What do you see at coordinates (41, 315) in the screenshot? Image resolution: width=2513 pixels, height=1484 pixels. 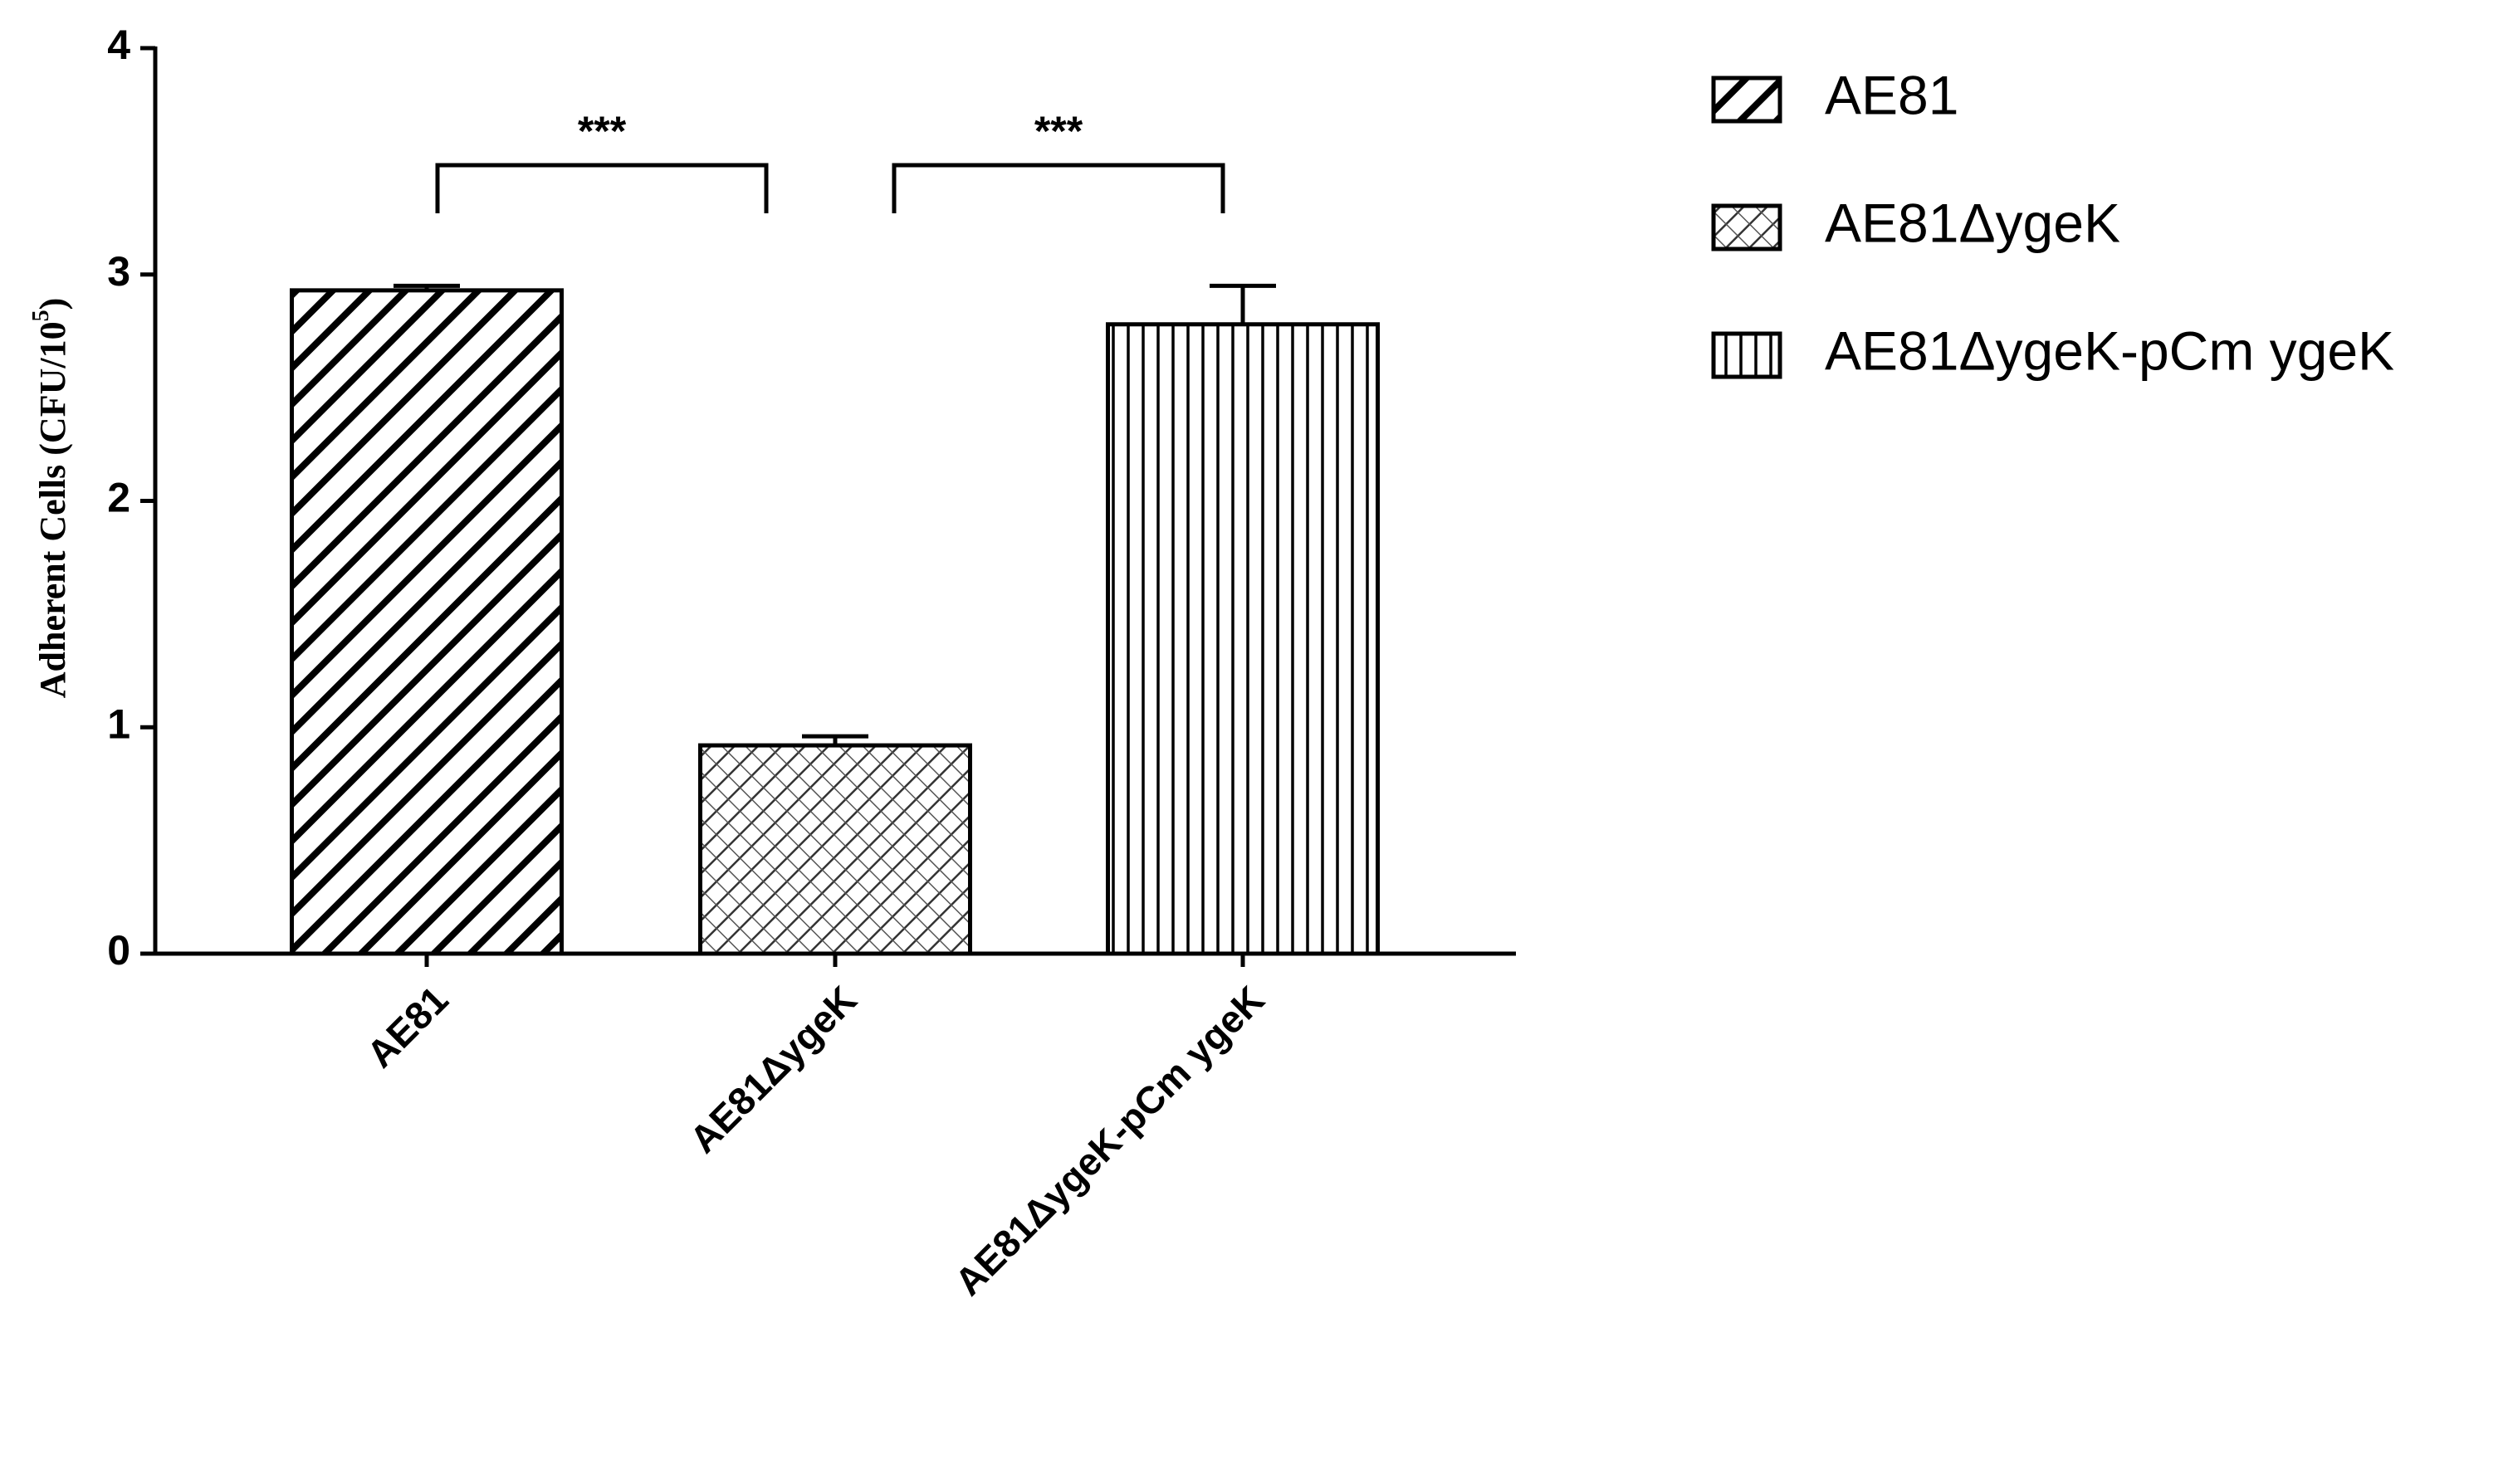 I see `y-label-sup: 5` at bounding box center [41, 315].